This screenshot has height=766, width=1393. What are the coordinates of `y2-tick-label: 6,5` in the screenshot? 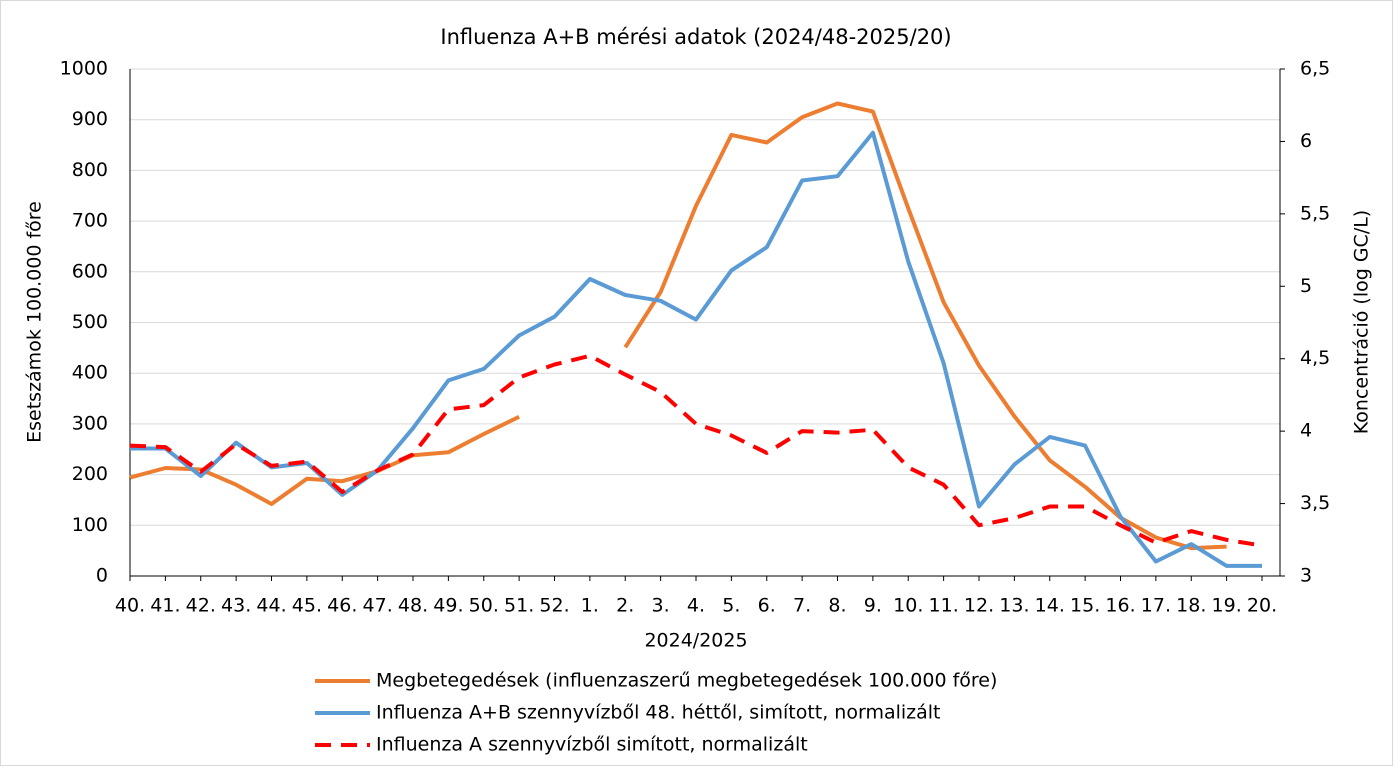 It's located at (1315, 69).